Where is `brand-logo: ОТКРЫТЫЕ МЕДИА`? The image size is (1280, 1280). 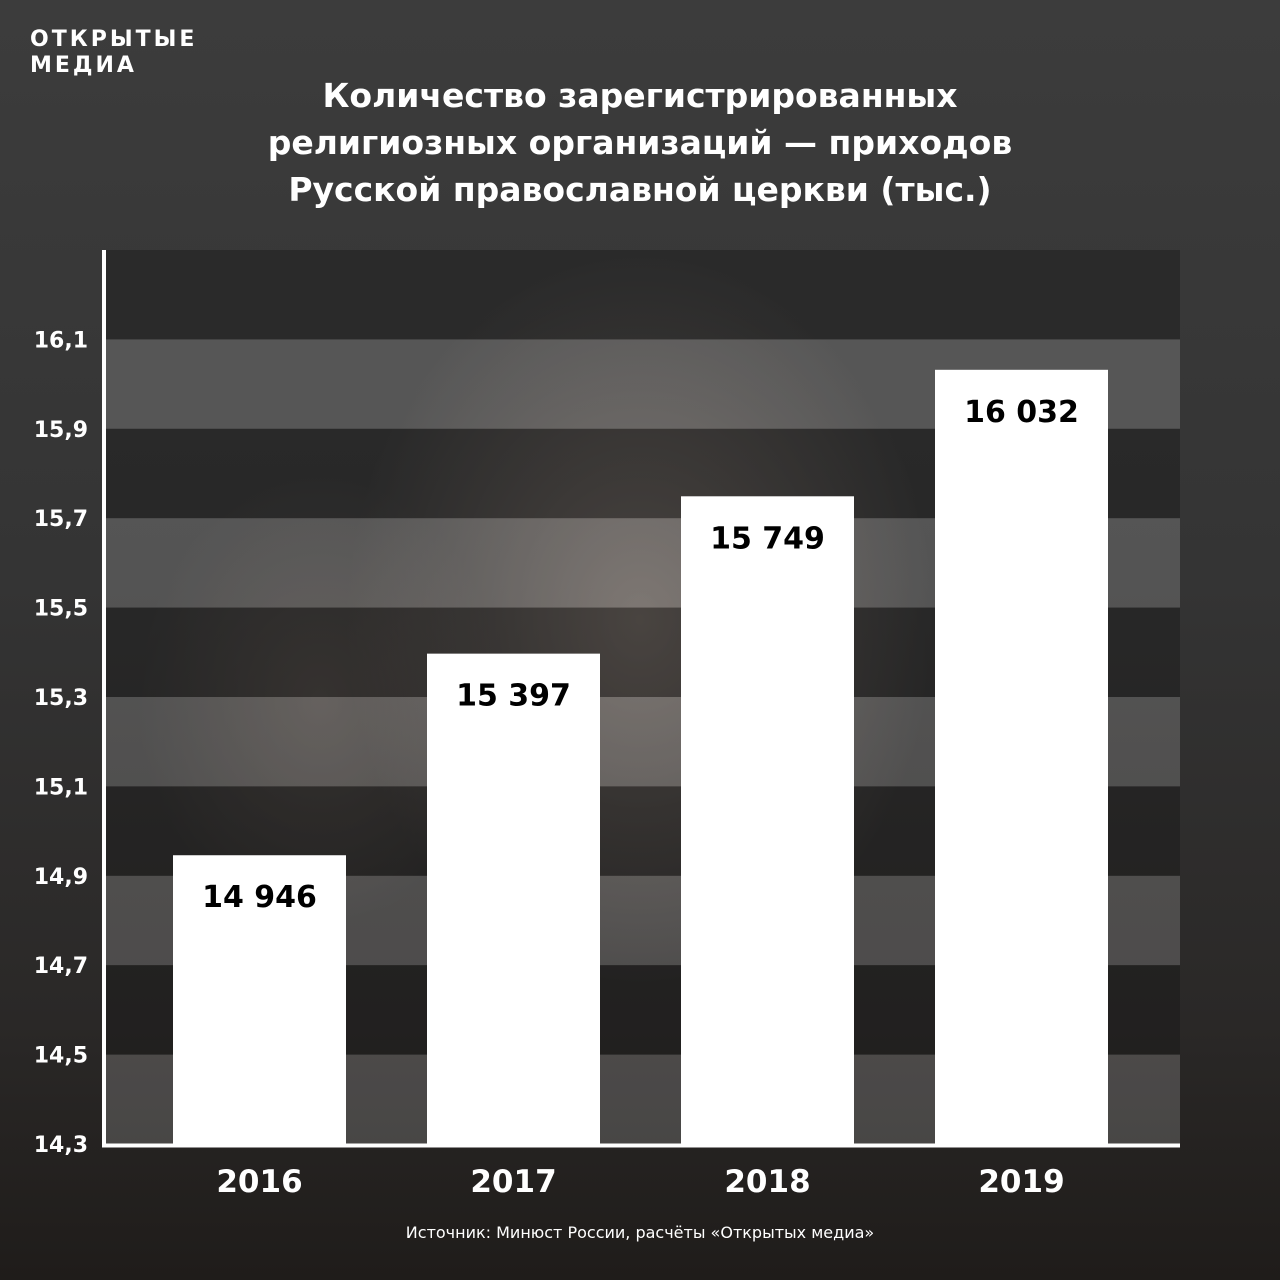
brand-logo: ОТКРЫТЫЕ МЕДИА is located at coordinates (113, 53).